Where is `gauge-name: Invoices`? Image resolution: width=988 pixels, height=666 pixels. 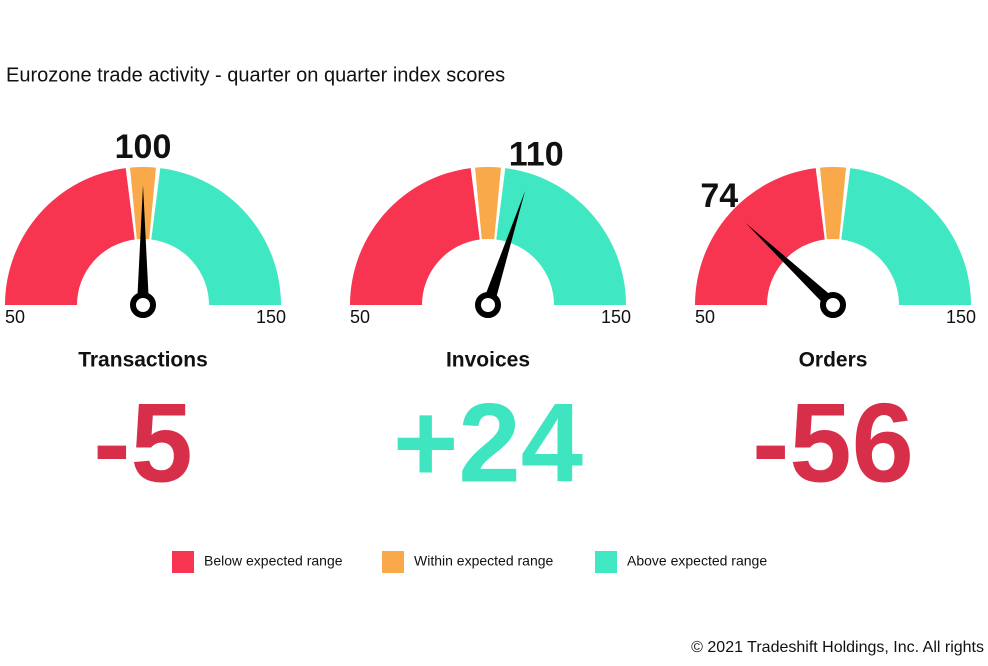 gauge-name: Invoices is located at coordinates (488, 360).